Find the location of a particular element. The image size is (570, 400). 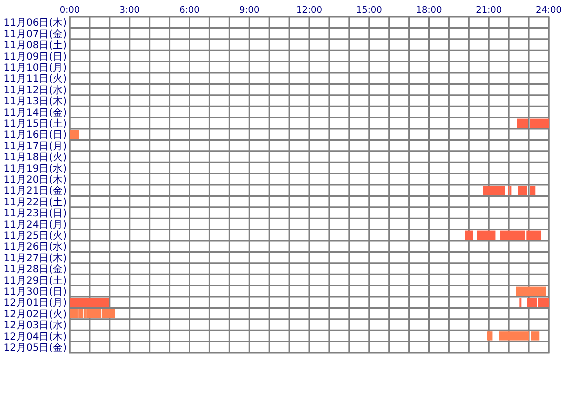

x-tick-label: 18:00 is located at coordinates (429, 11).